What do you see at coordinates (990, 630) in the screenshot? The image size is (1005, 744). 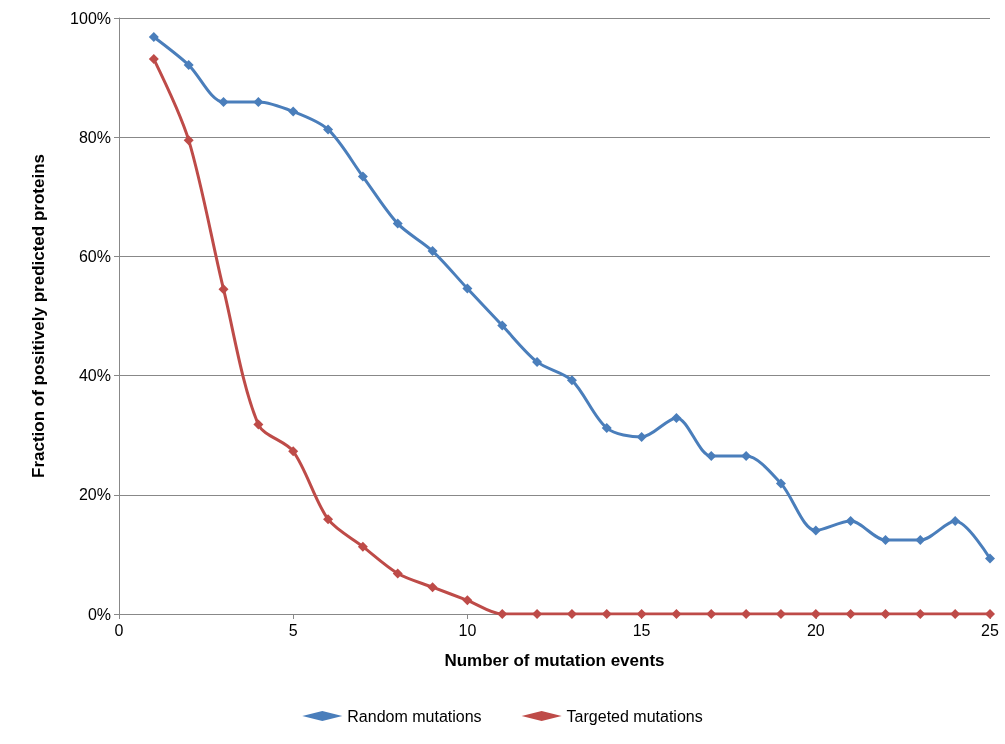 I see `x-tick-label: 25` at bounding box center [990, 630].